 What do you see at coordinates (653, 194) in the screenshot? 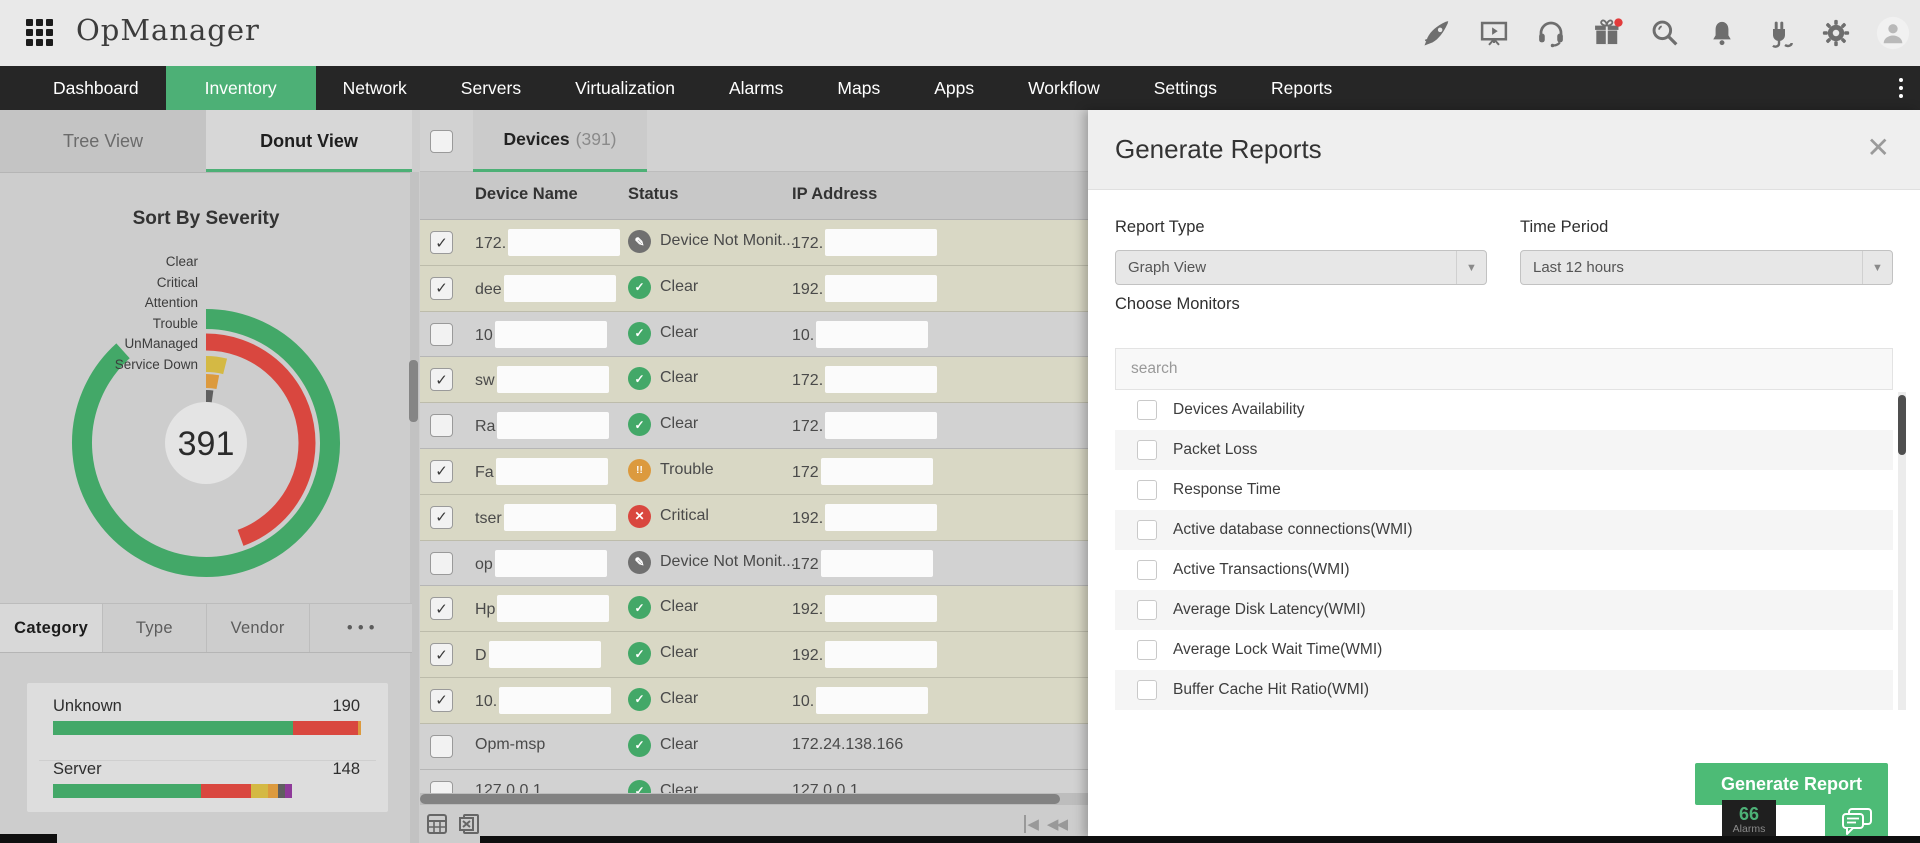
I see `col-status: Status` at bounding box center [653, 194].